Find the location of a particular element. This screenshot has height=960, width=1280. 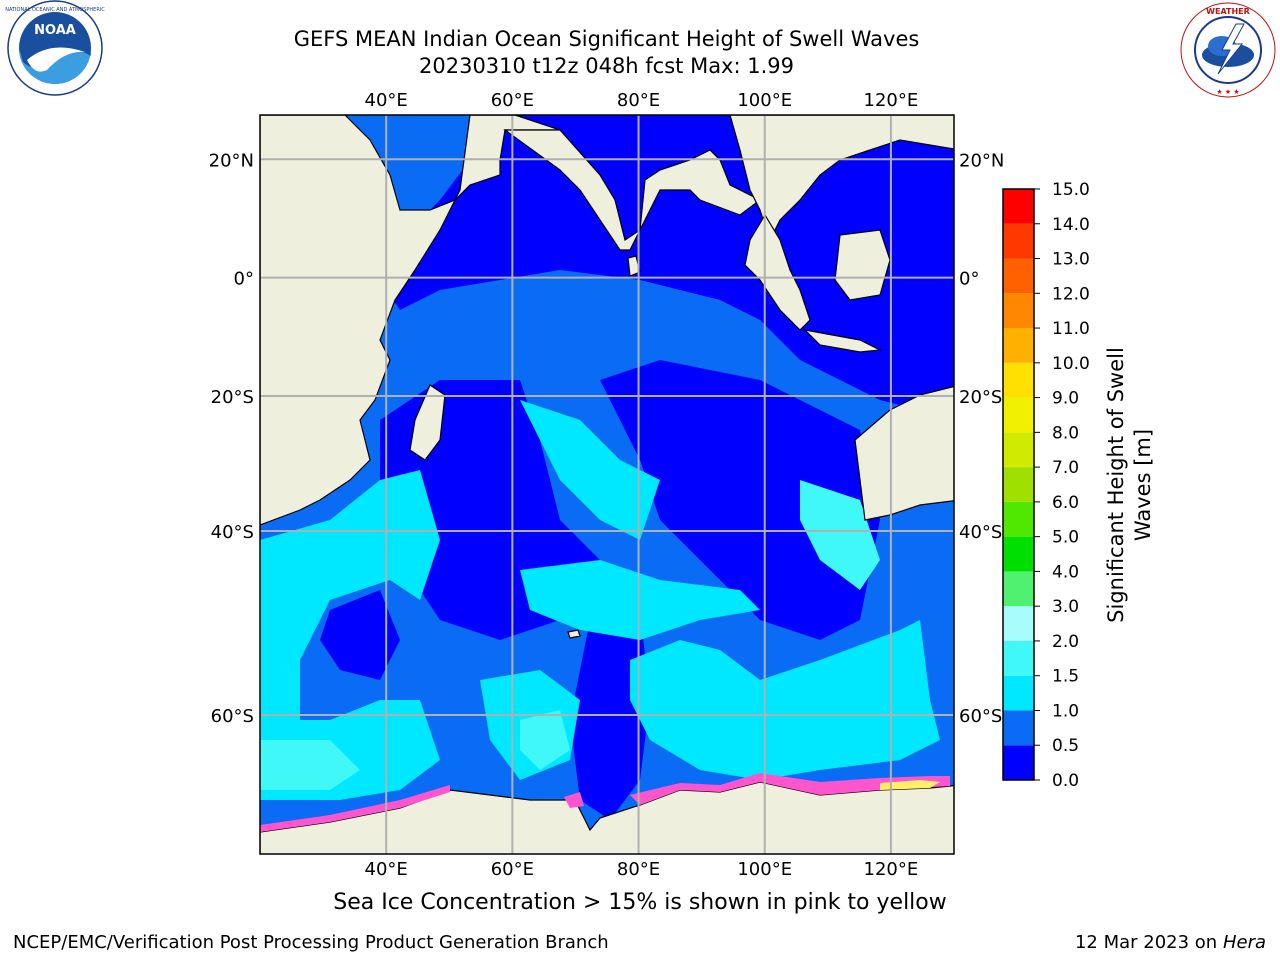

africa-landmass is located at coordinates (410, 320).